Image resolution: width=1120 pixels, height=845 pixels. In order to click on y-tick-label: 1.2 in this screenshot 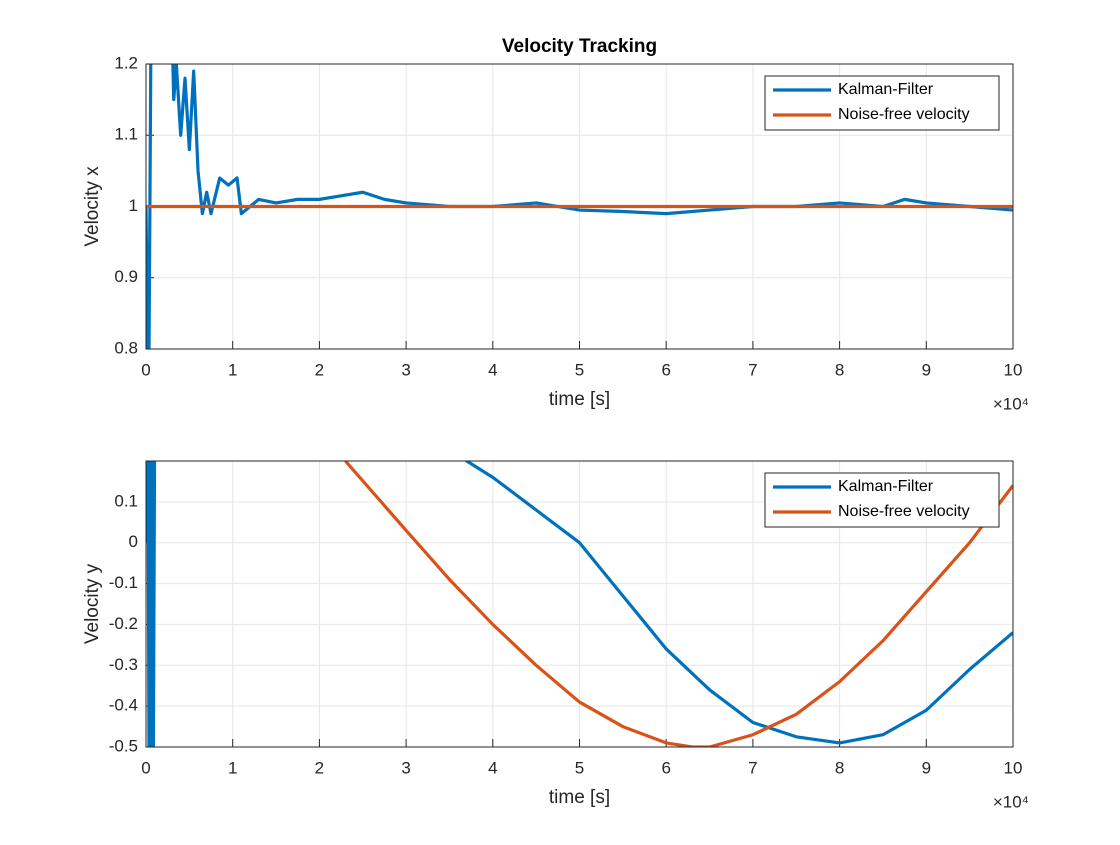, I will do `click(126, 62)`.